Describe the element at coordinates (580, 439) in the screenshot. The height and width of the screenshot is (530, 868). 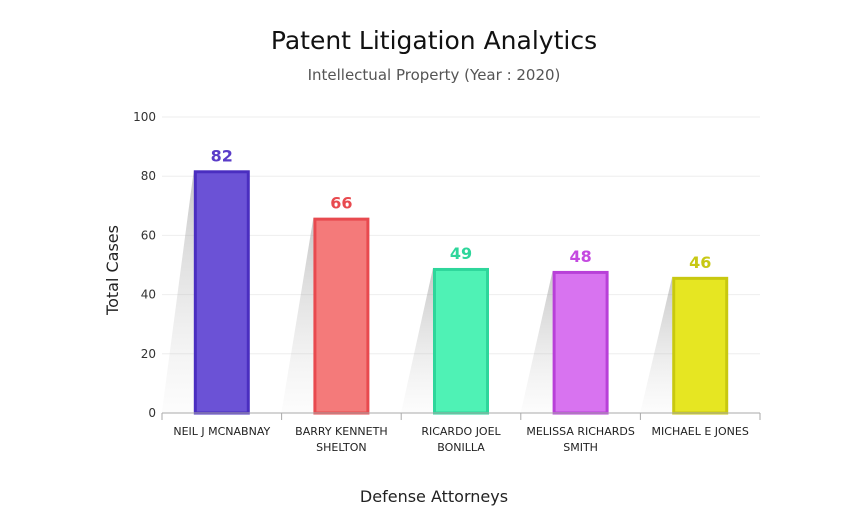
I see `x-category-label: MELISSA RICHARDS SMITH` at that location.